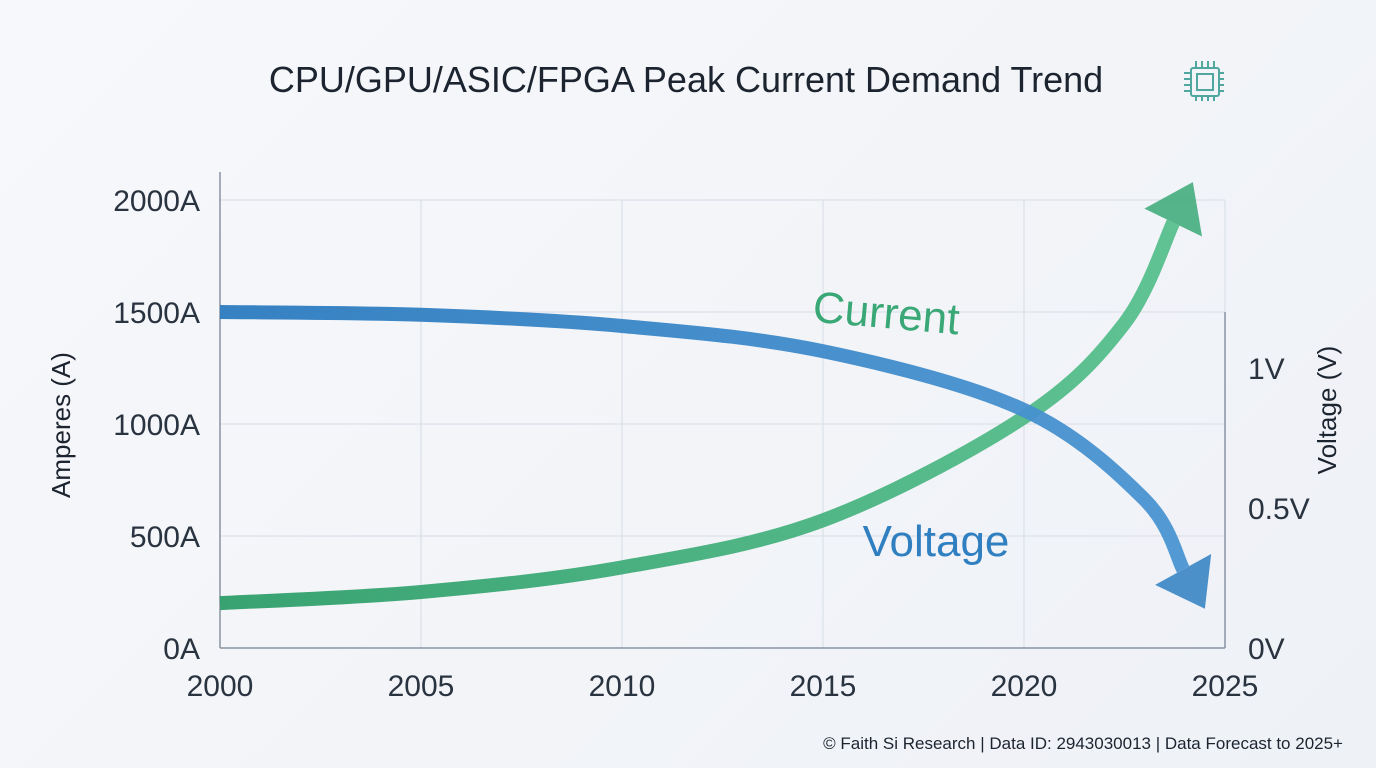 The height and width of the screenshot is (768, 1376). Describe the element at coordinates (165, 537) in the screenshot. I see `y-tick-label: 500A` at that location.